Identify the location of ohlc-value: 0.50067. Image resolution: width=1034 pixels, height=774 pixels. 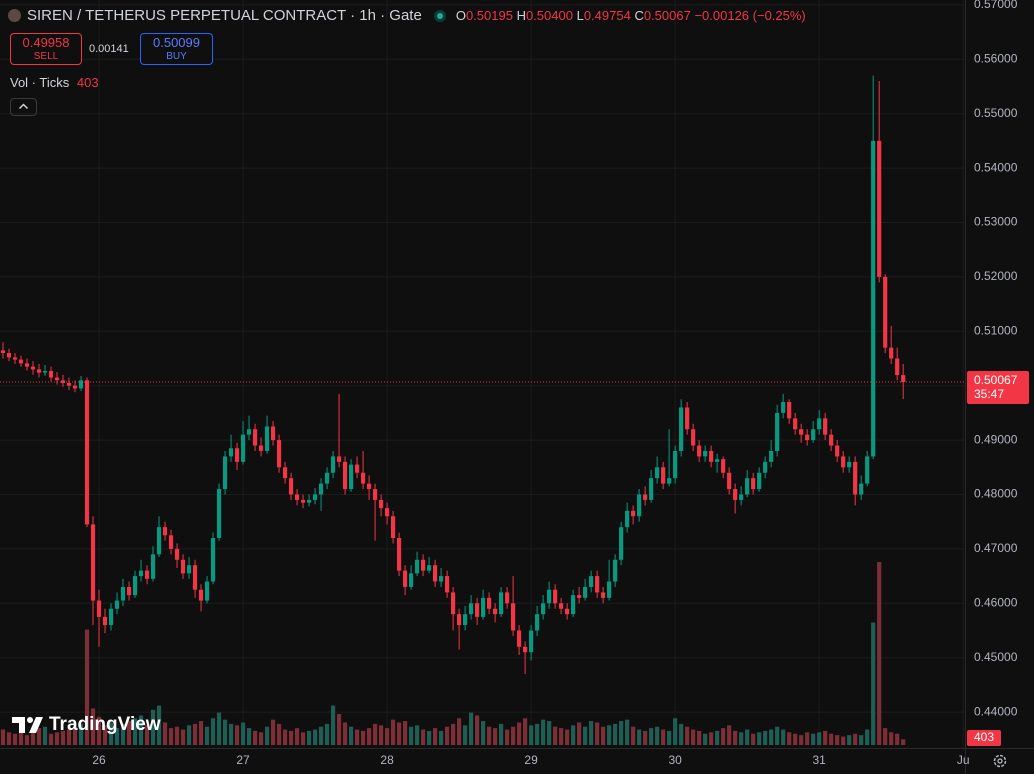
(667, 15).